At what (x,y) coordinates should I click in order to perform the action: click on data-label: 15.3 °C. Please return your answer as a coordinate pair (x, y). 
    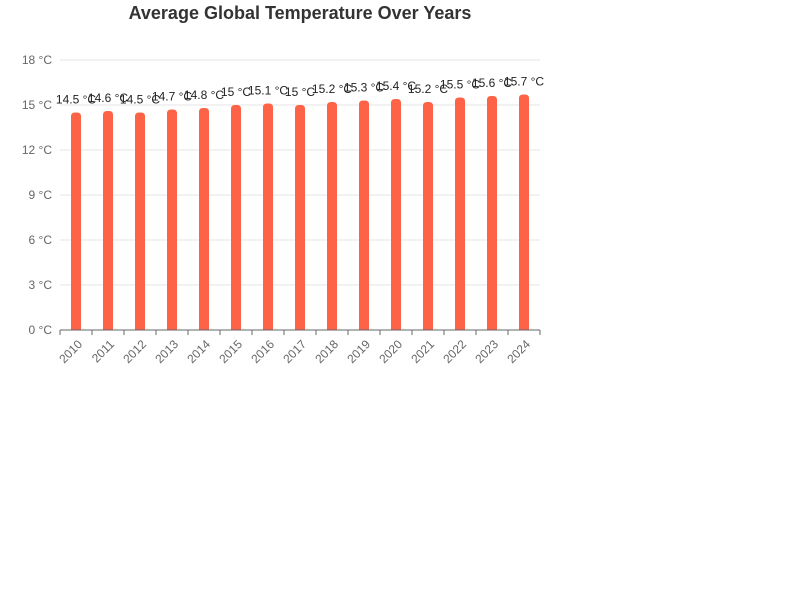
    Looking at the image, I should click on (364, 88).